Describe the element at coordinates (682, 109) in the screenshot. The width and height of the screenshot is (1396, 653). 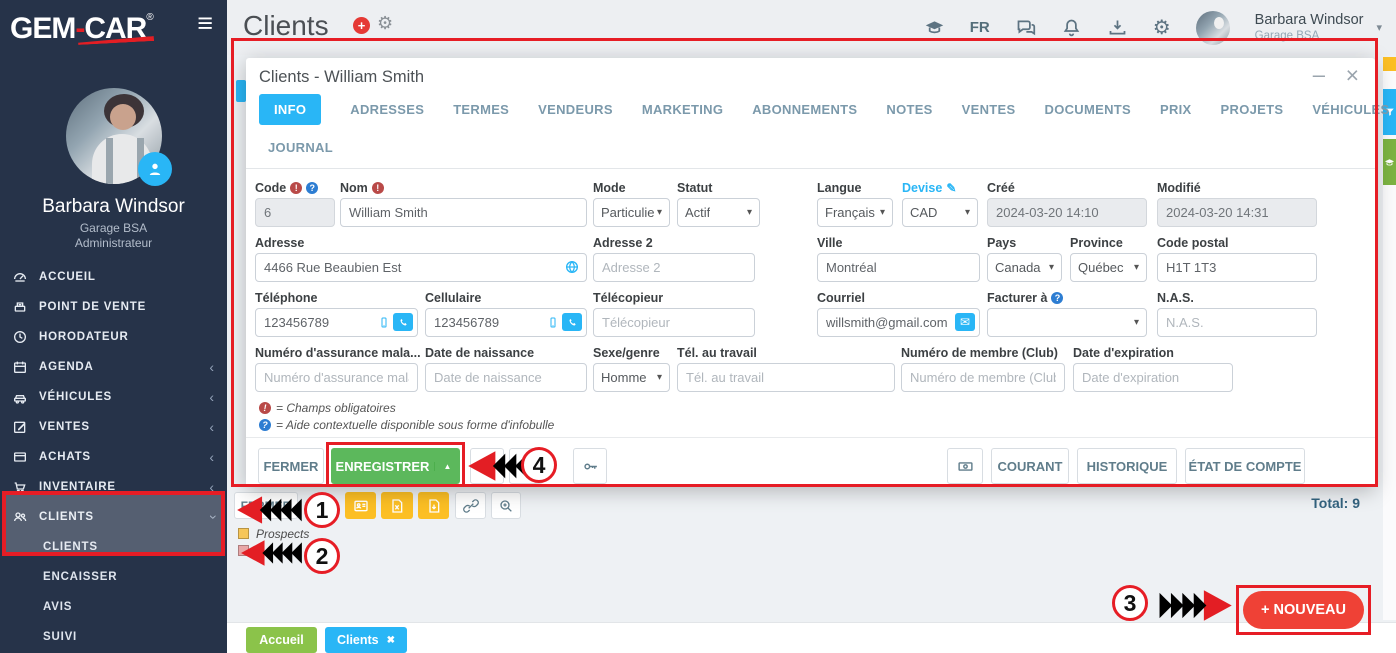
I see `tab-marketing: MARKETING` at that location.